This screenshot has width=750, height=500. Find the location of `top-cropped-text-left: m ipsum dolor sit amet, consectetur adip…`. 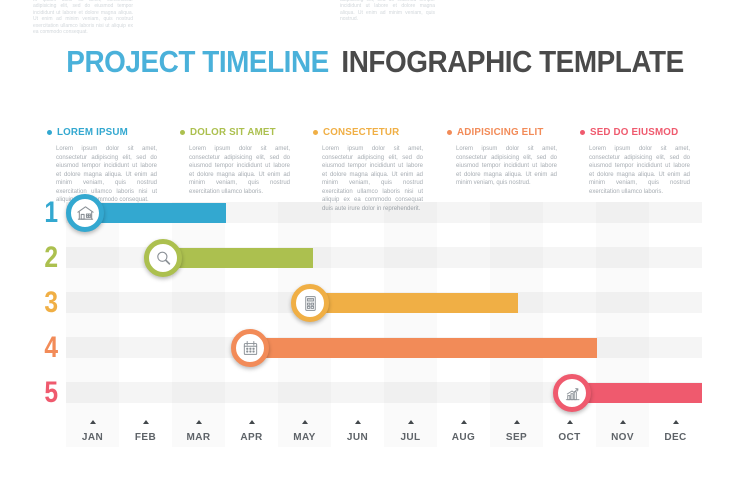

top-cropped-text-left: m ipsum dolor sit amet, consectetur adip… is located at coordinates (83, 18).